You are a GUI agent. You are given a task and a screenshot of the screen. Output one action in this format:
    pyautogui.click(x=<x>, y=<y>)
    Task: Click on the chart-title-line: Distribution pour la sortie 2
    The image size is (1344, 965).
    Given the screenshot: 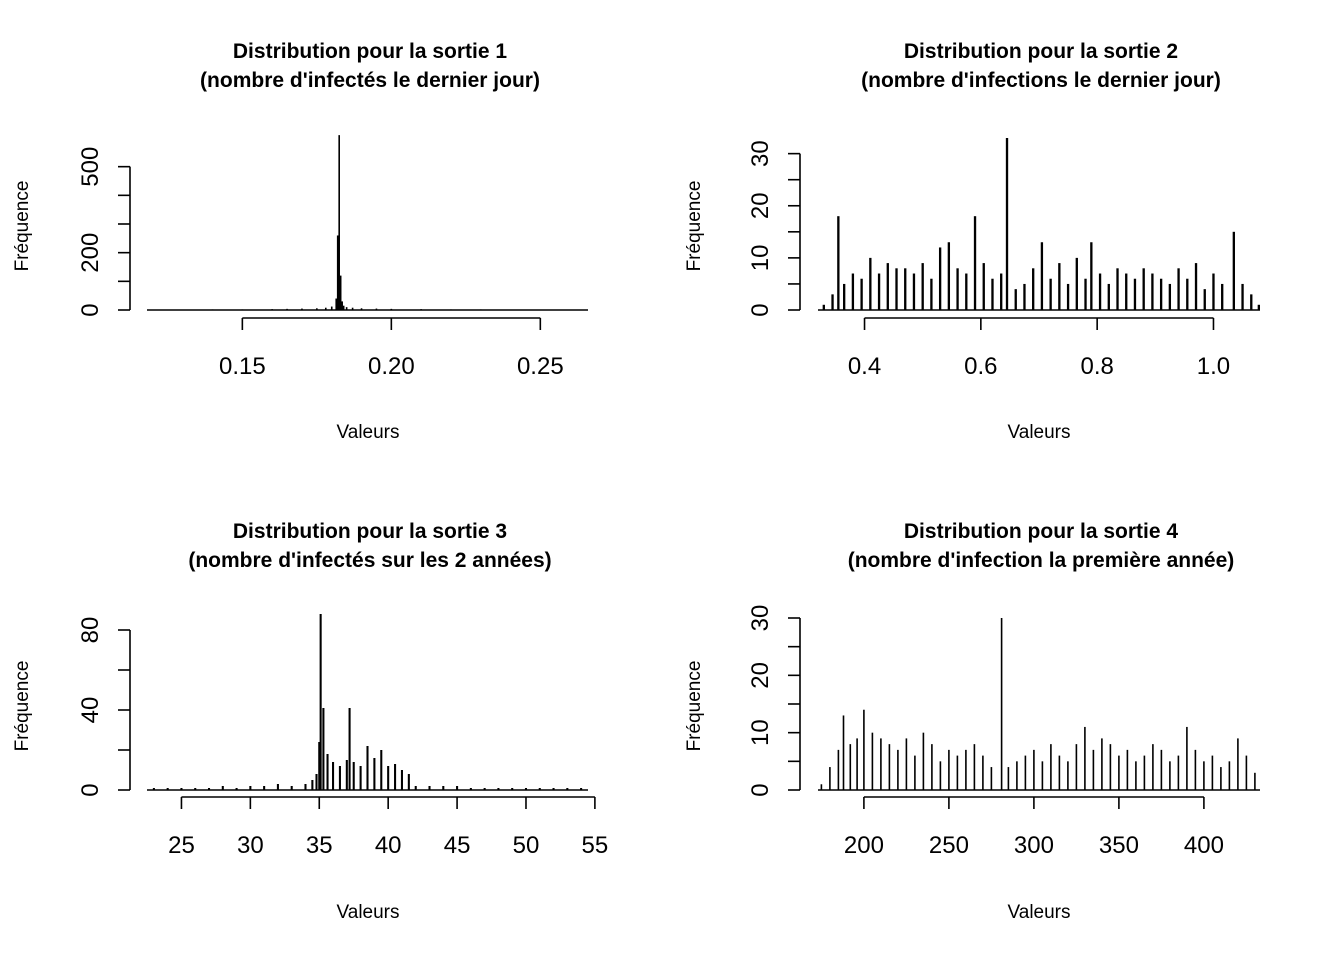 What is the action you would take?
    pyautogui.click(x=1041, y=51)
    